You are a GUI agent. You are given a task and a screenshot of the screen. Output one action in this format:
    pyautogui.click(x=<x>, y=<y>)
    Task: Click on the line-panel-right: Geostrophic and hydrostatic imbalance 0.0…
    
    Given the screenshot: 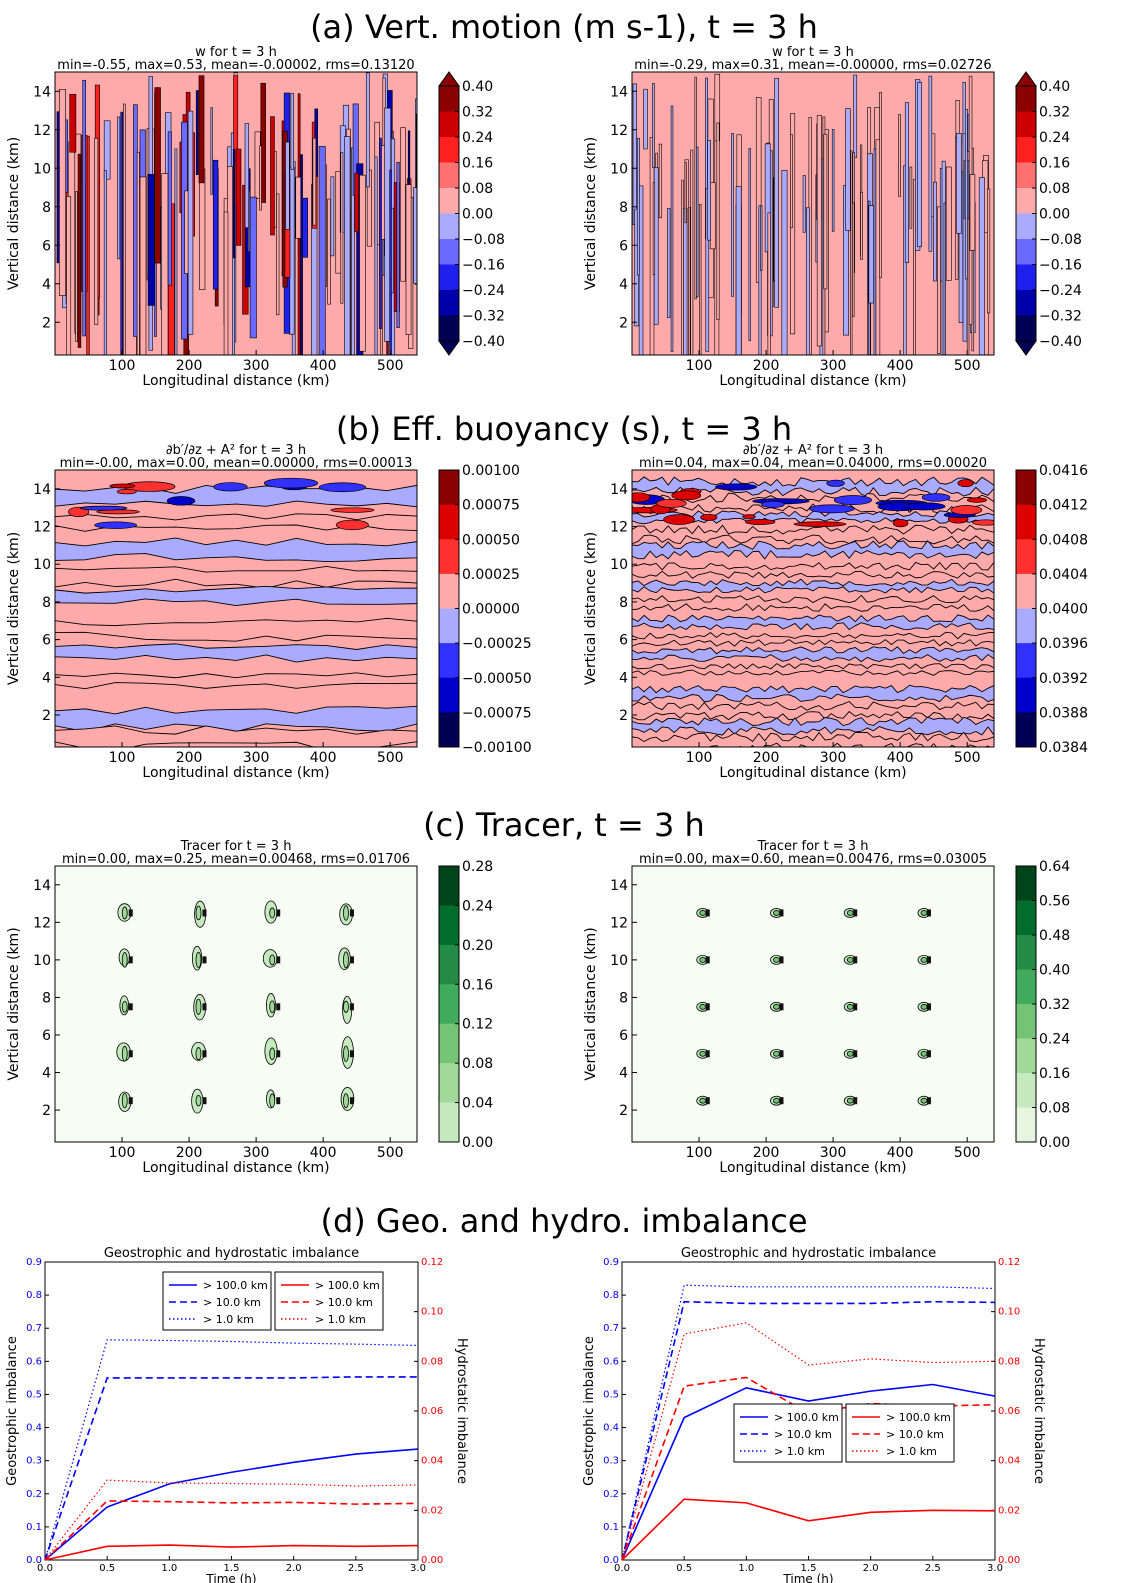 What is the action you would take?
    pyautogui.click(x=814, y=1414)
    